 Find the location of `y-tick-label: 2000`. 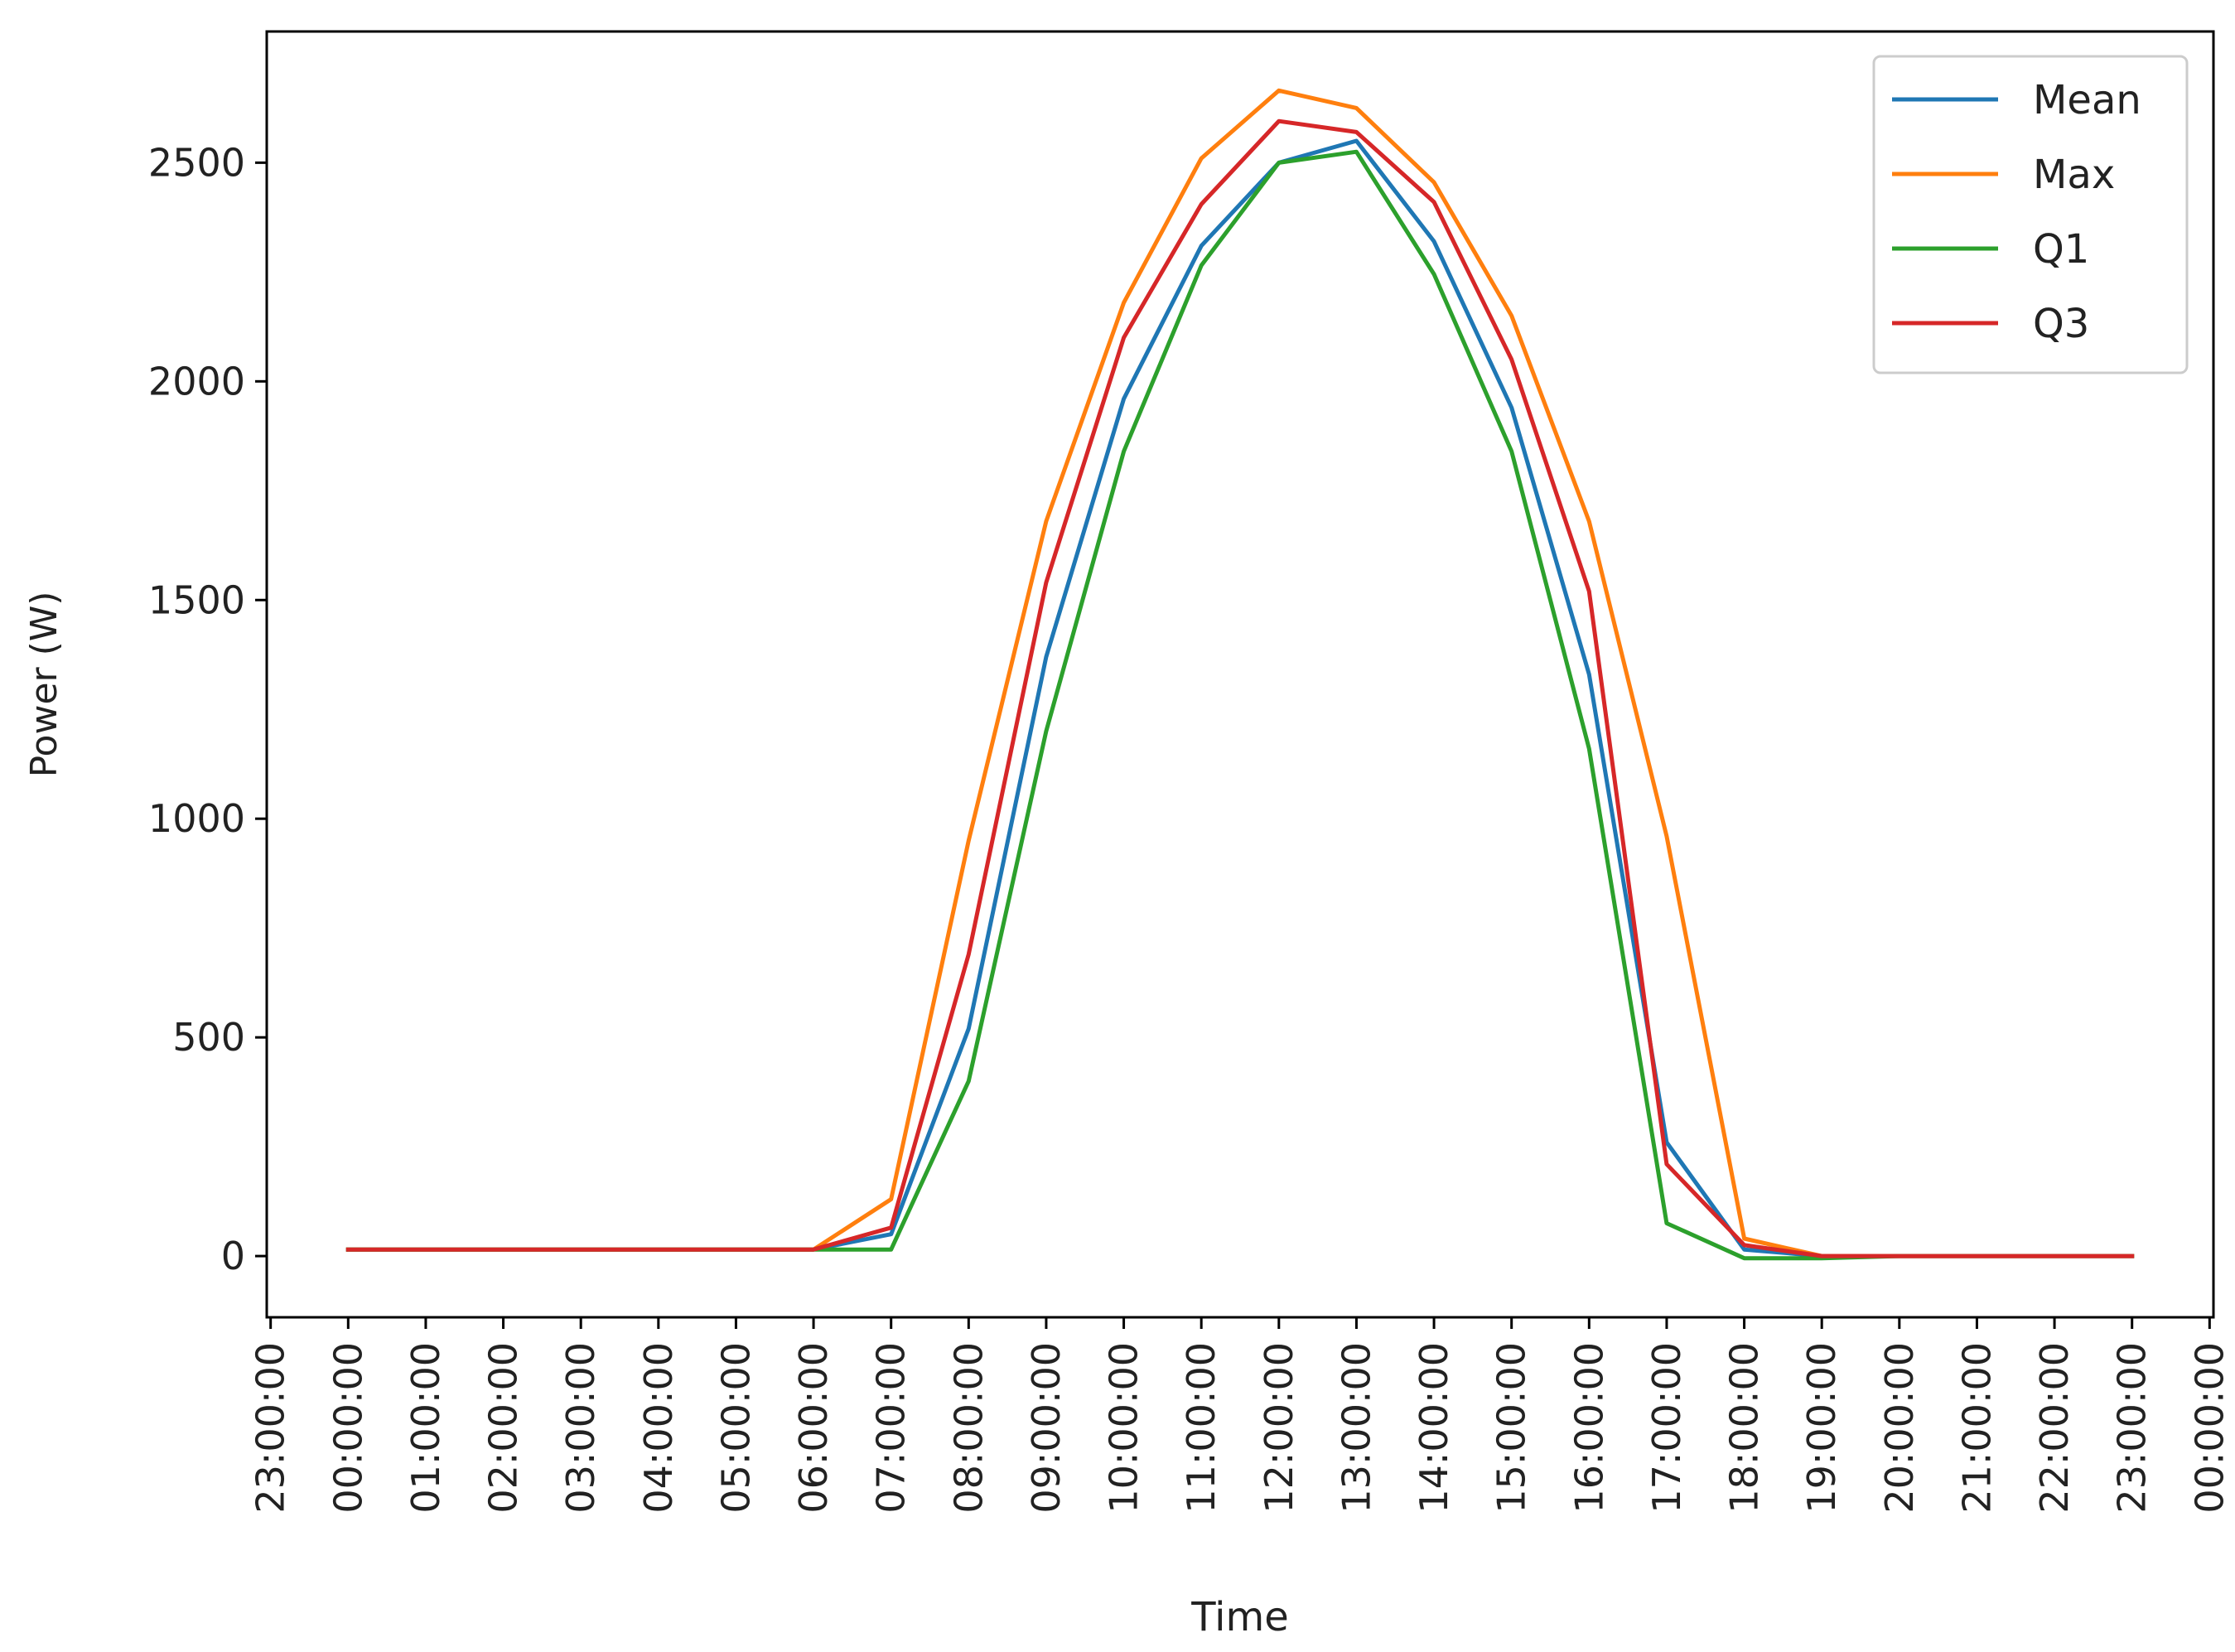

y-tick-label: 2000 is located at coordinates (196, 381).